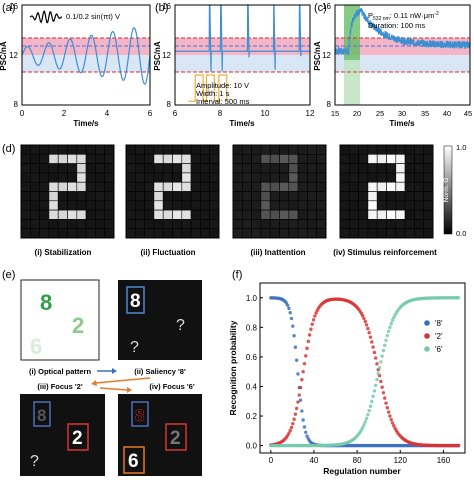 Image resolution: width=474 pixels, height=480 pixels. What do you see at coordinates (160, 371) in the screenshot?
I see `node-saliency-8: (ii) Saliency '8'` at bounding box center [160, 371].